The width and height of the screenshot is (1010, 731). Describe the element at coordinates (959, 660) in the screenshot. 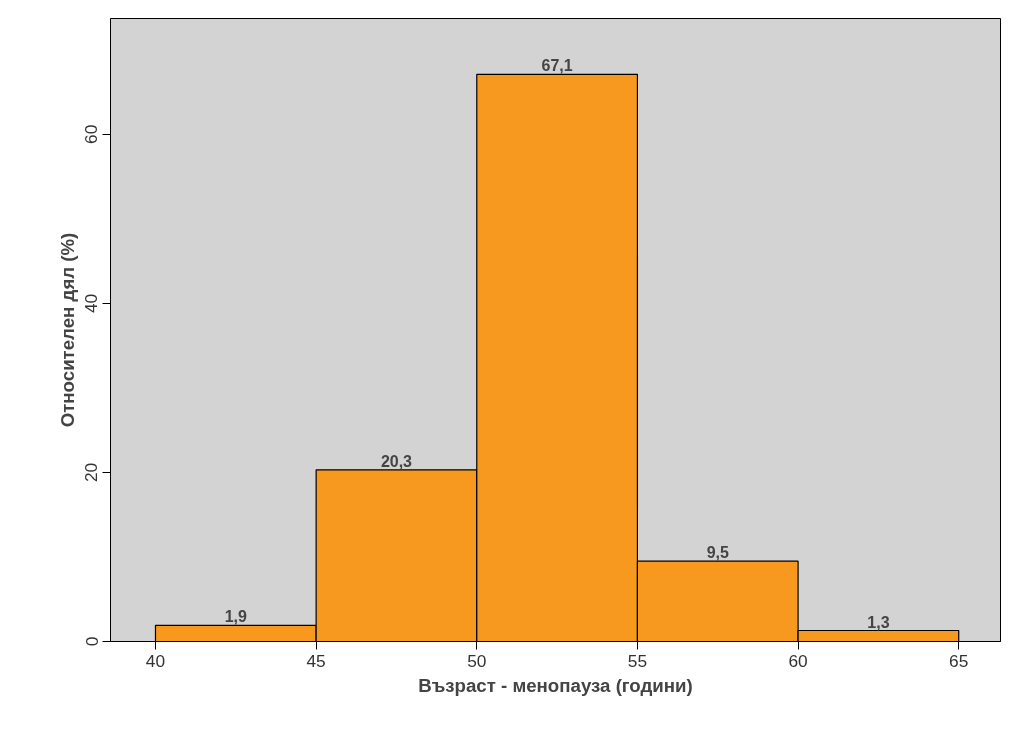

I see `x-tick-label: 65` at that location.